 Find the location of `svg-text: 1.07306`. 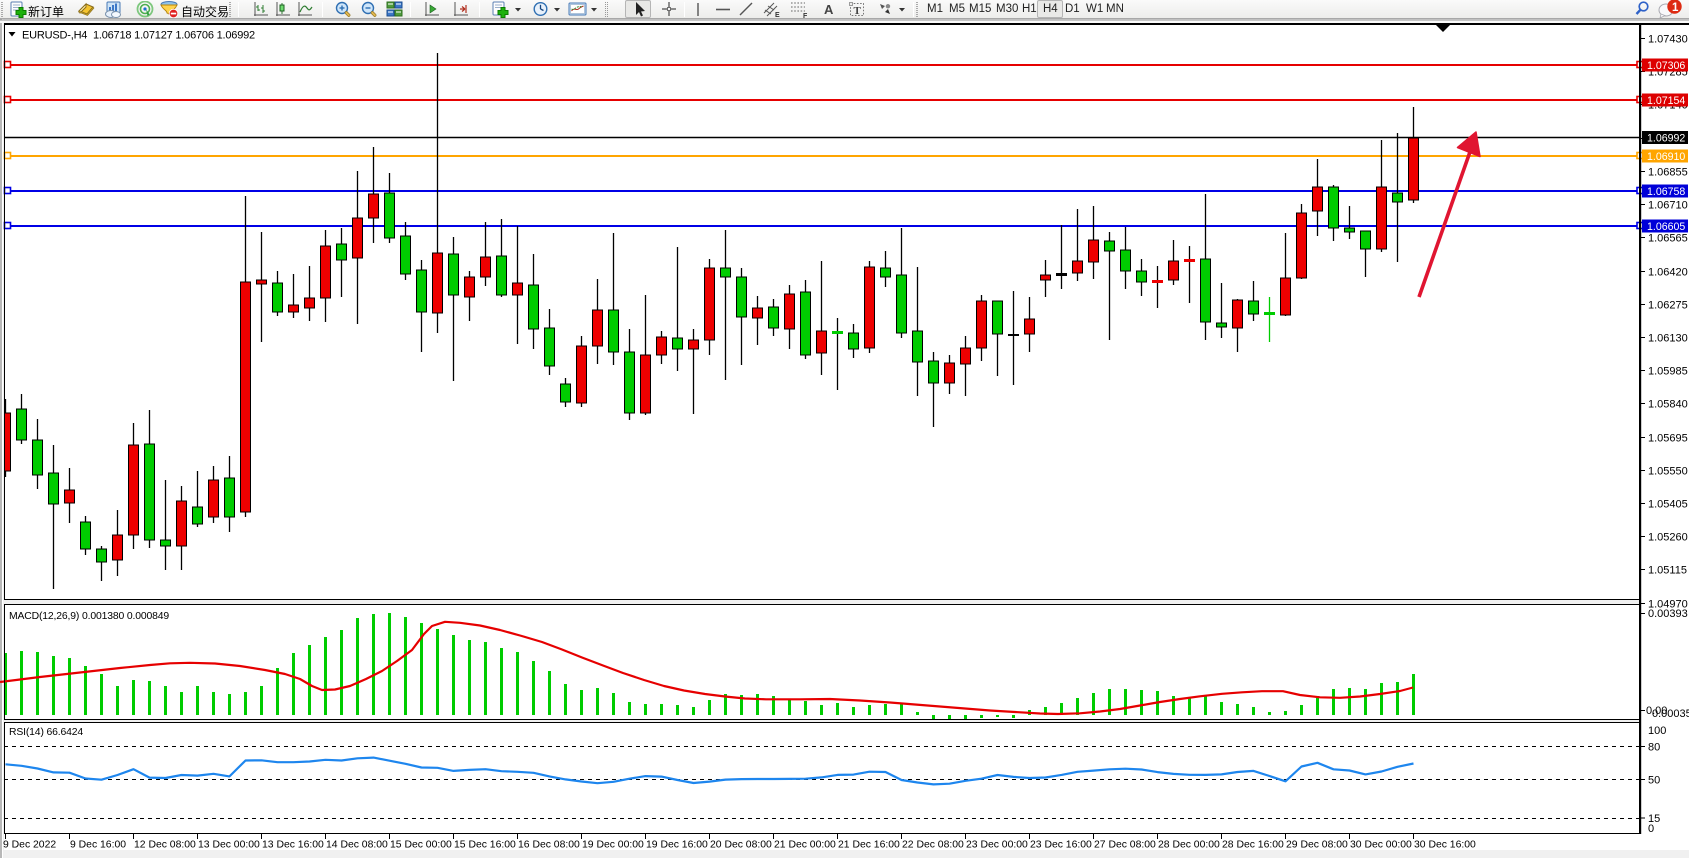

svg-text: 1.07306 is located at coordinates (1666, 66).